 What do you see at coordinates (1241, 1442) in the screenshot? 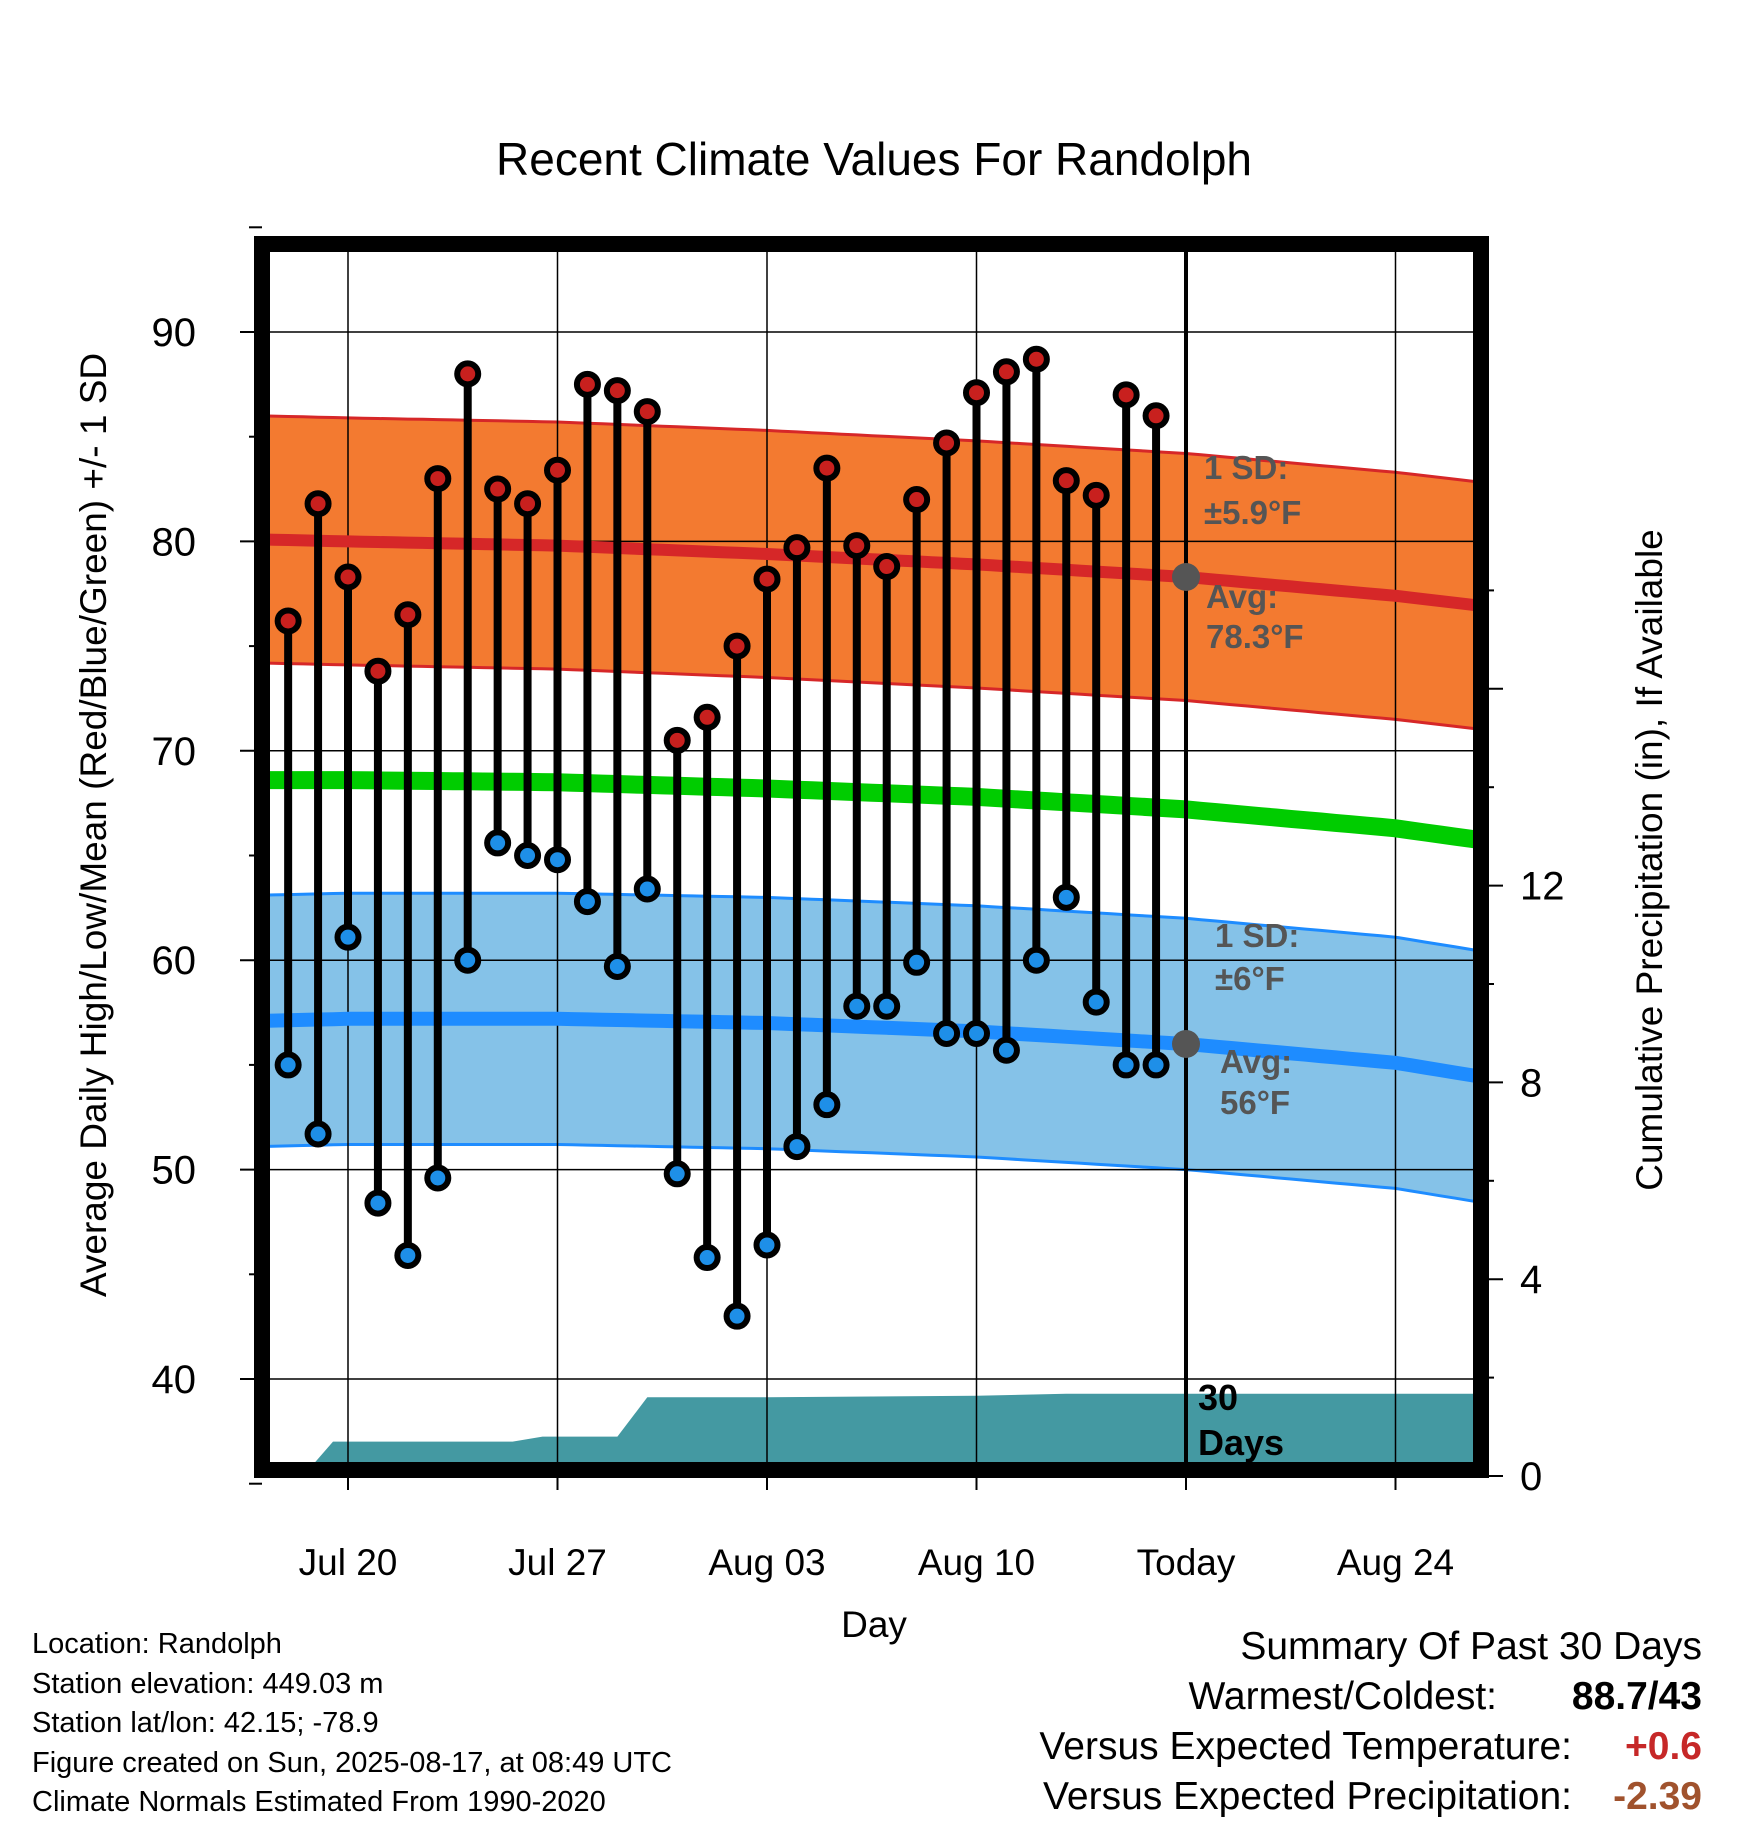
I see `days-label-text: Days` at bounding box center [1241, 1442].